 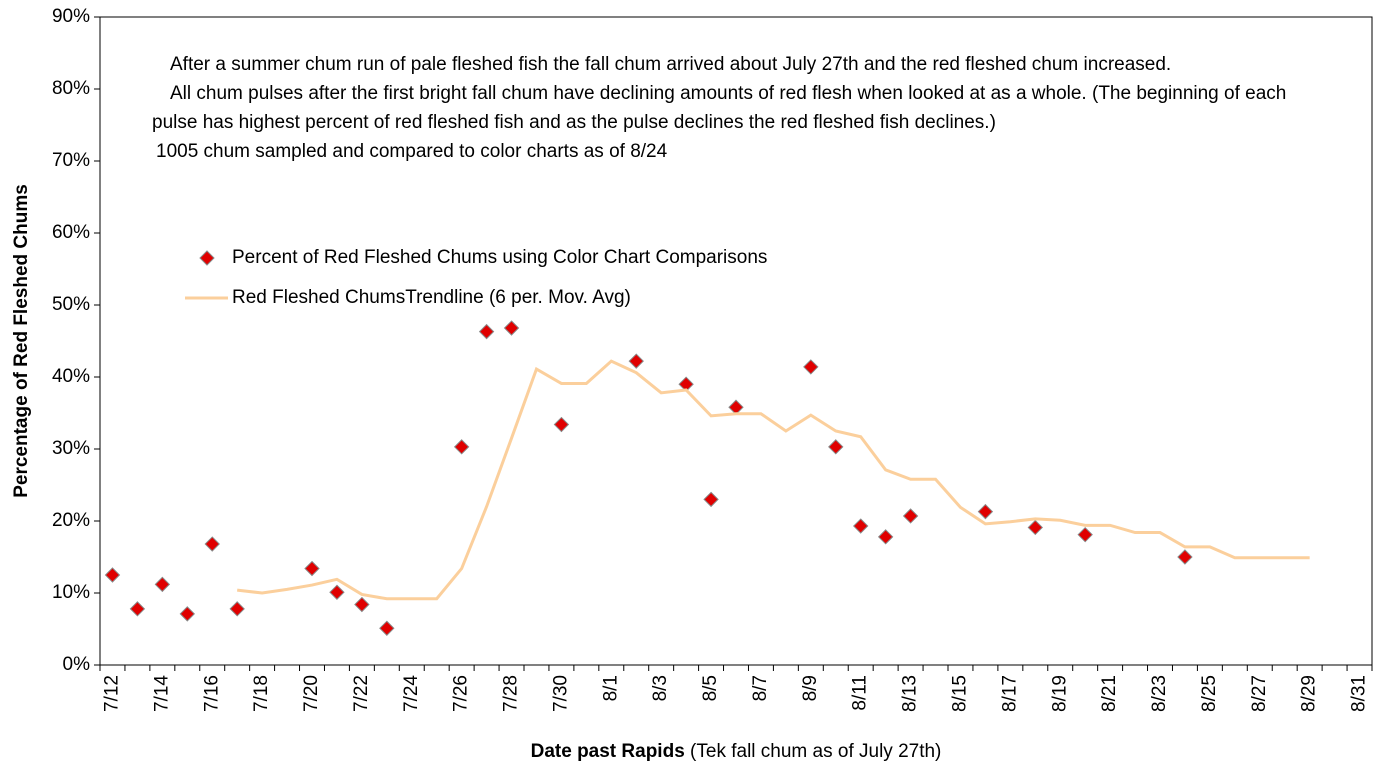 What do you see at coordinates (71, 304) in the screenshot?
I see `y-tick-label: 50%` at bounding box center [71, 304].